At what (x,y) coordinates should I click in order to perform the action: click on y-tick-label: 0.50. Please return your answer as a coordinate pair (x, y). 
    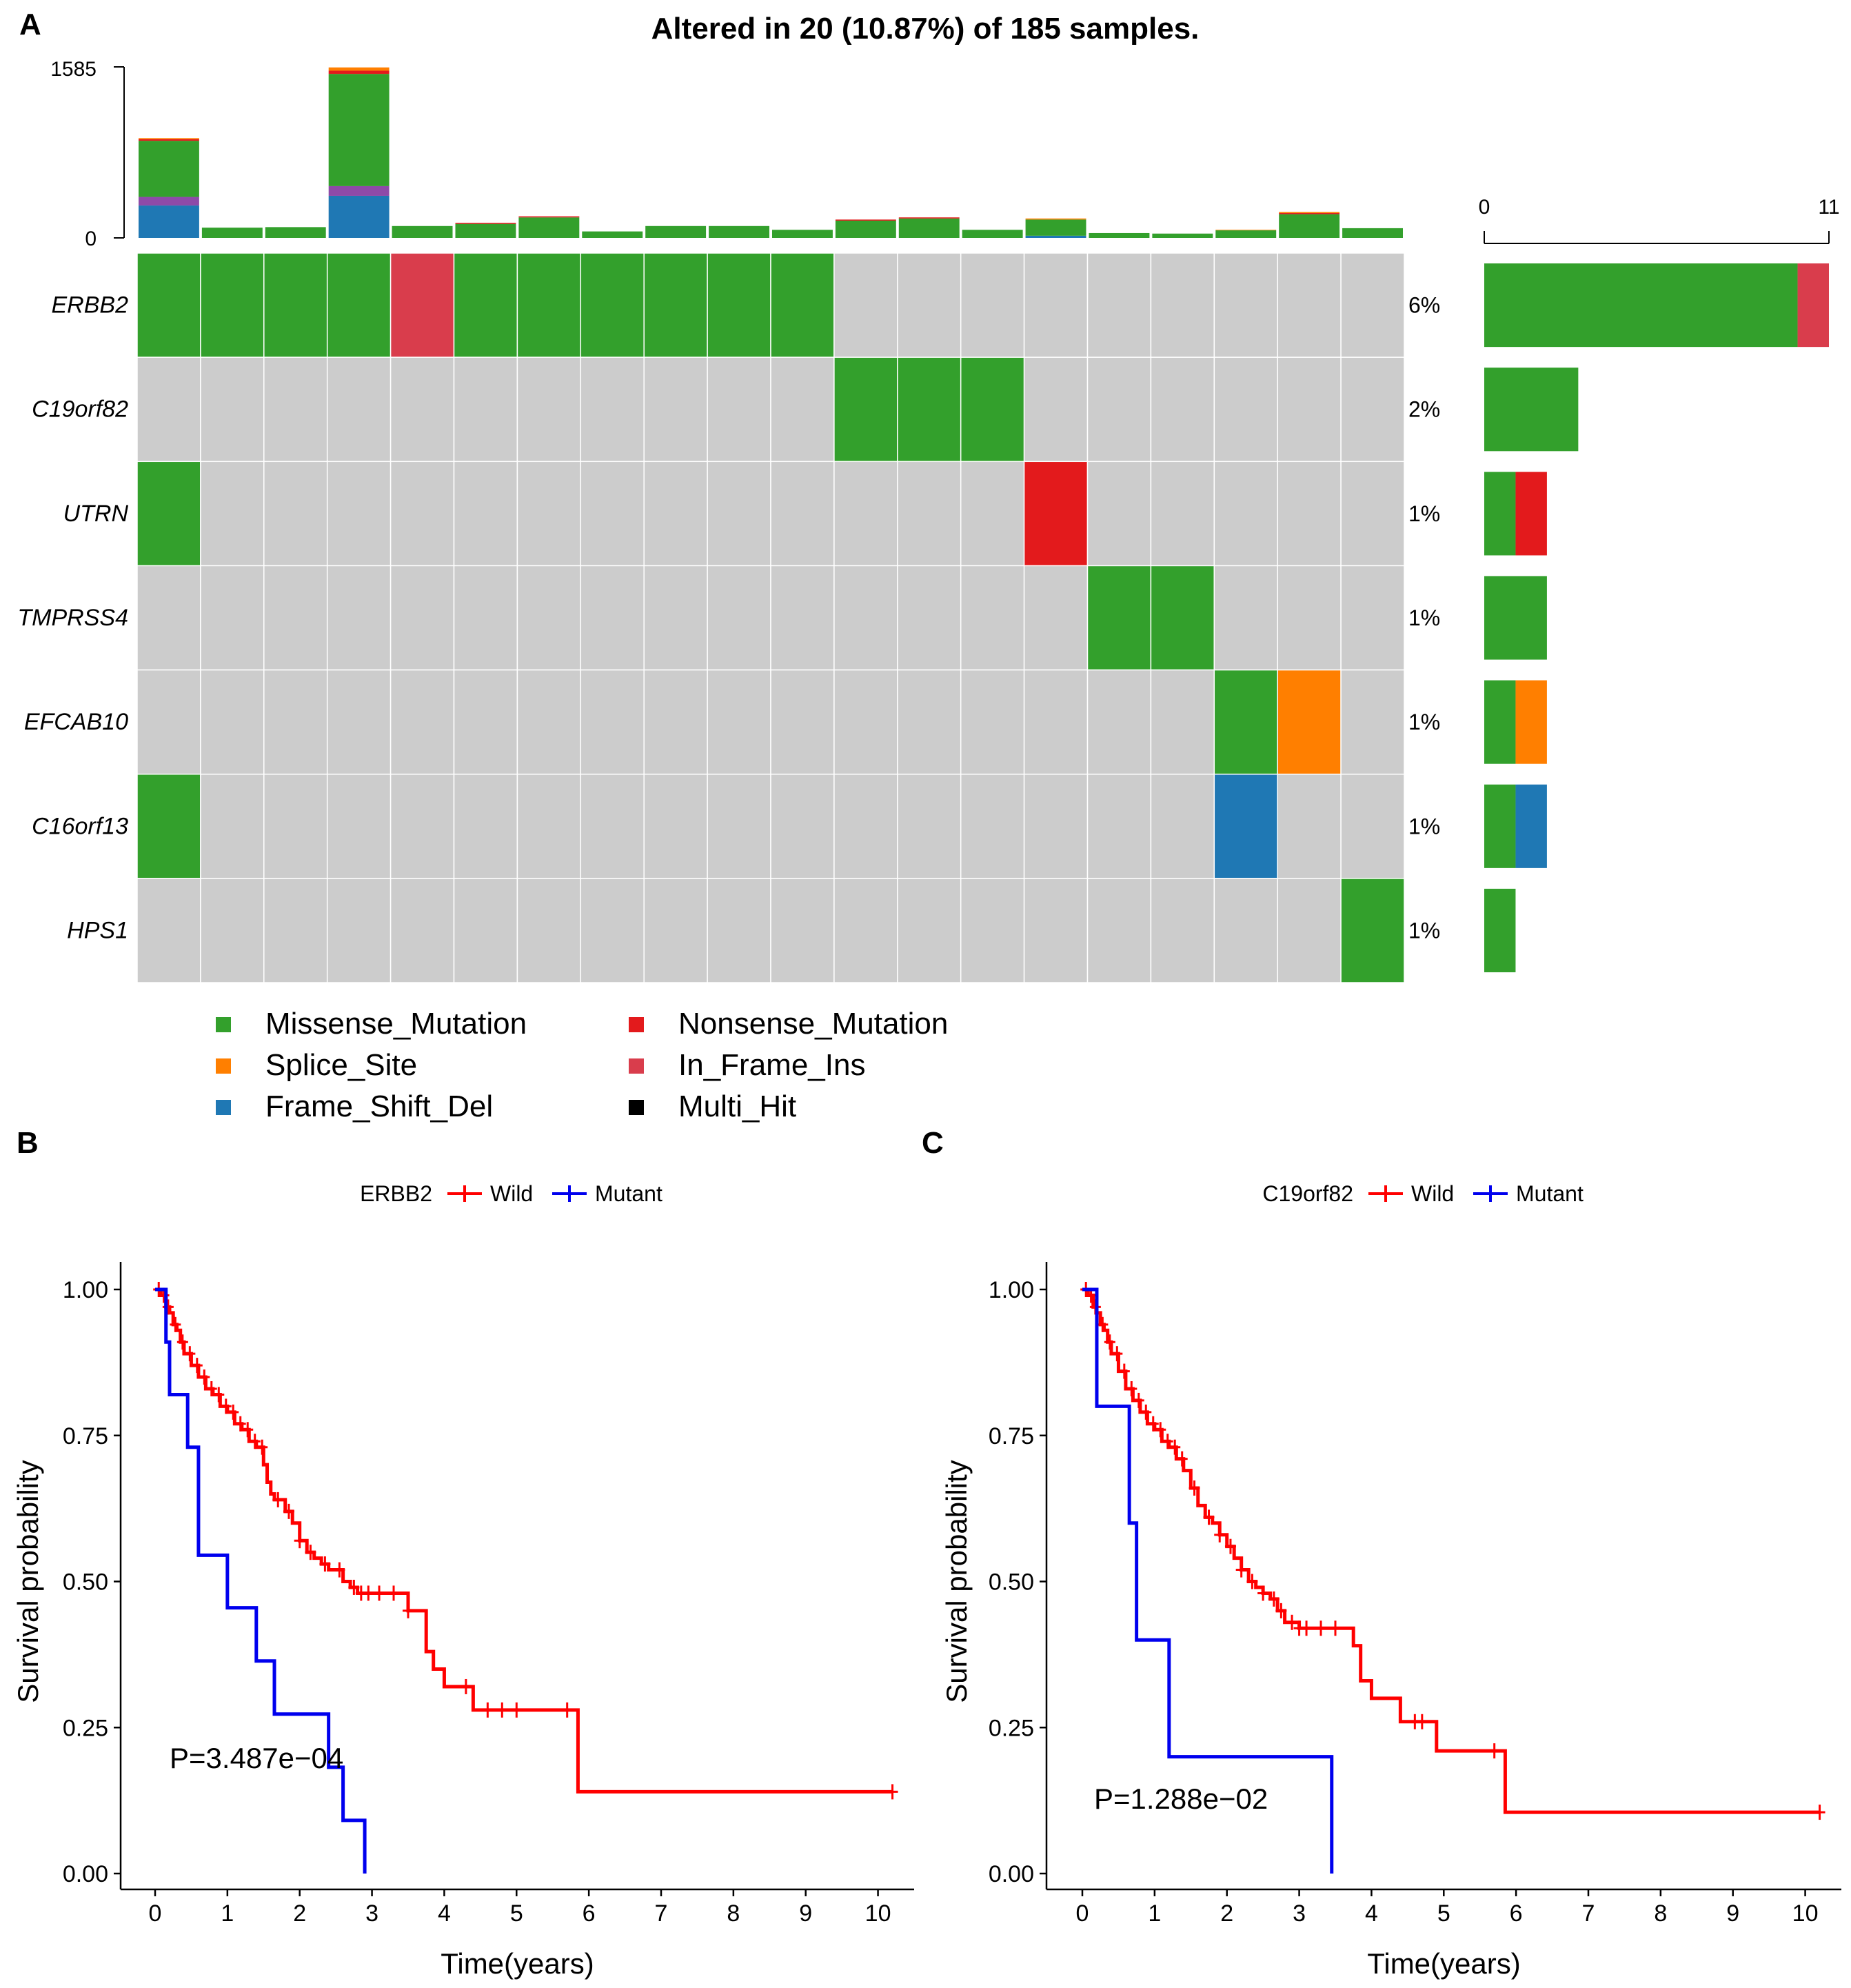
    Looking at the image, I should click on (85, 1582).